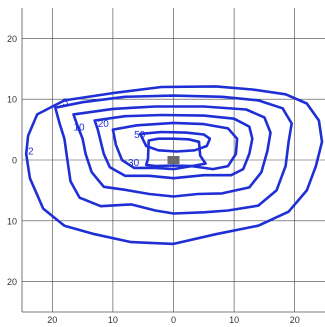 The height and width of the screenshot is (327, 325). I want to click on y-tick-labels: 20 10 0 10 20, so click(12, 160).